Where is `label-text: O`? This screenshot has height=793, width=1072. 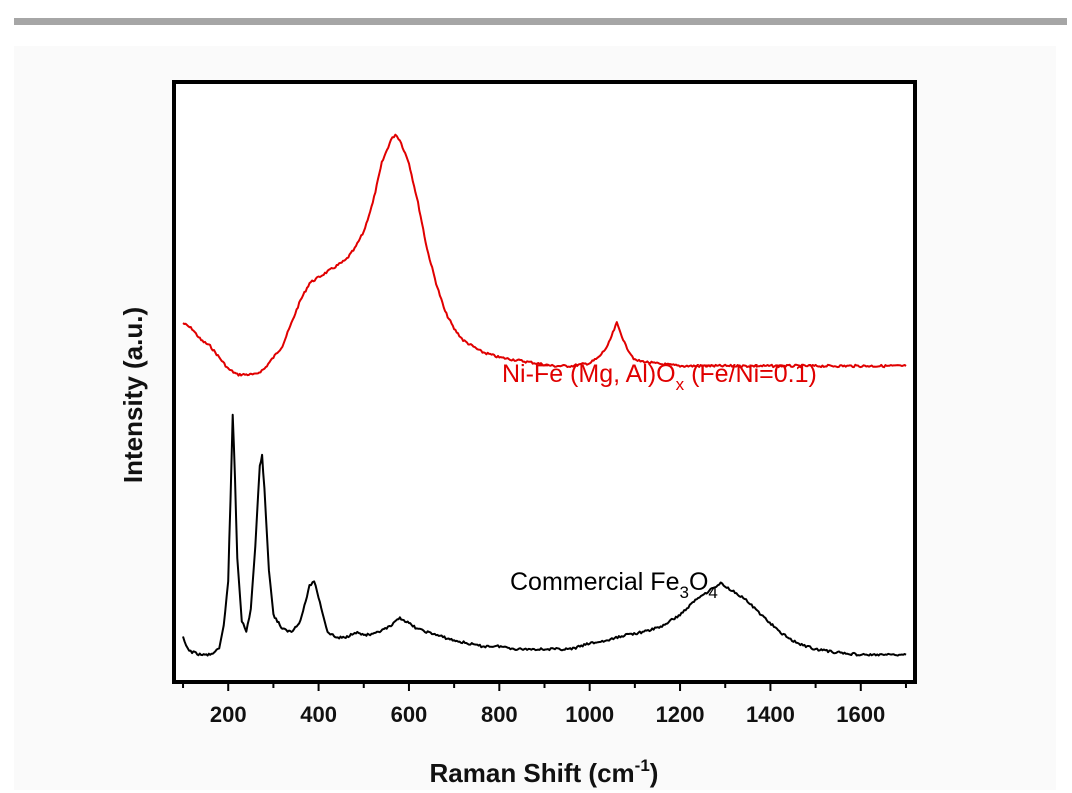
label-text: O is located at coordinates (698, 582).